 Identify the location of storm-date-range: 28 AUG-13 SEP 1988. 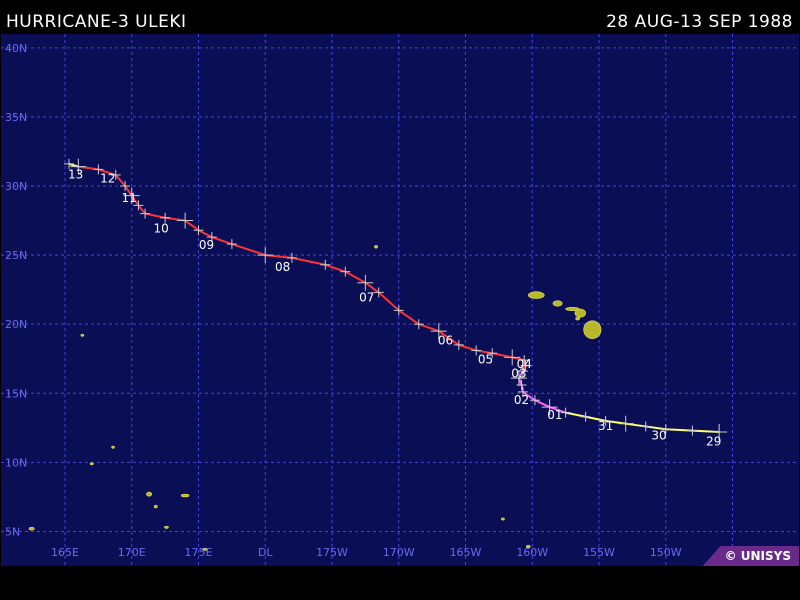
(699, 22).